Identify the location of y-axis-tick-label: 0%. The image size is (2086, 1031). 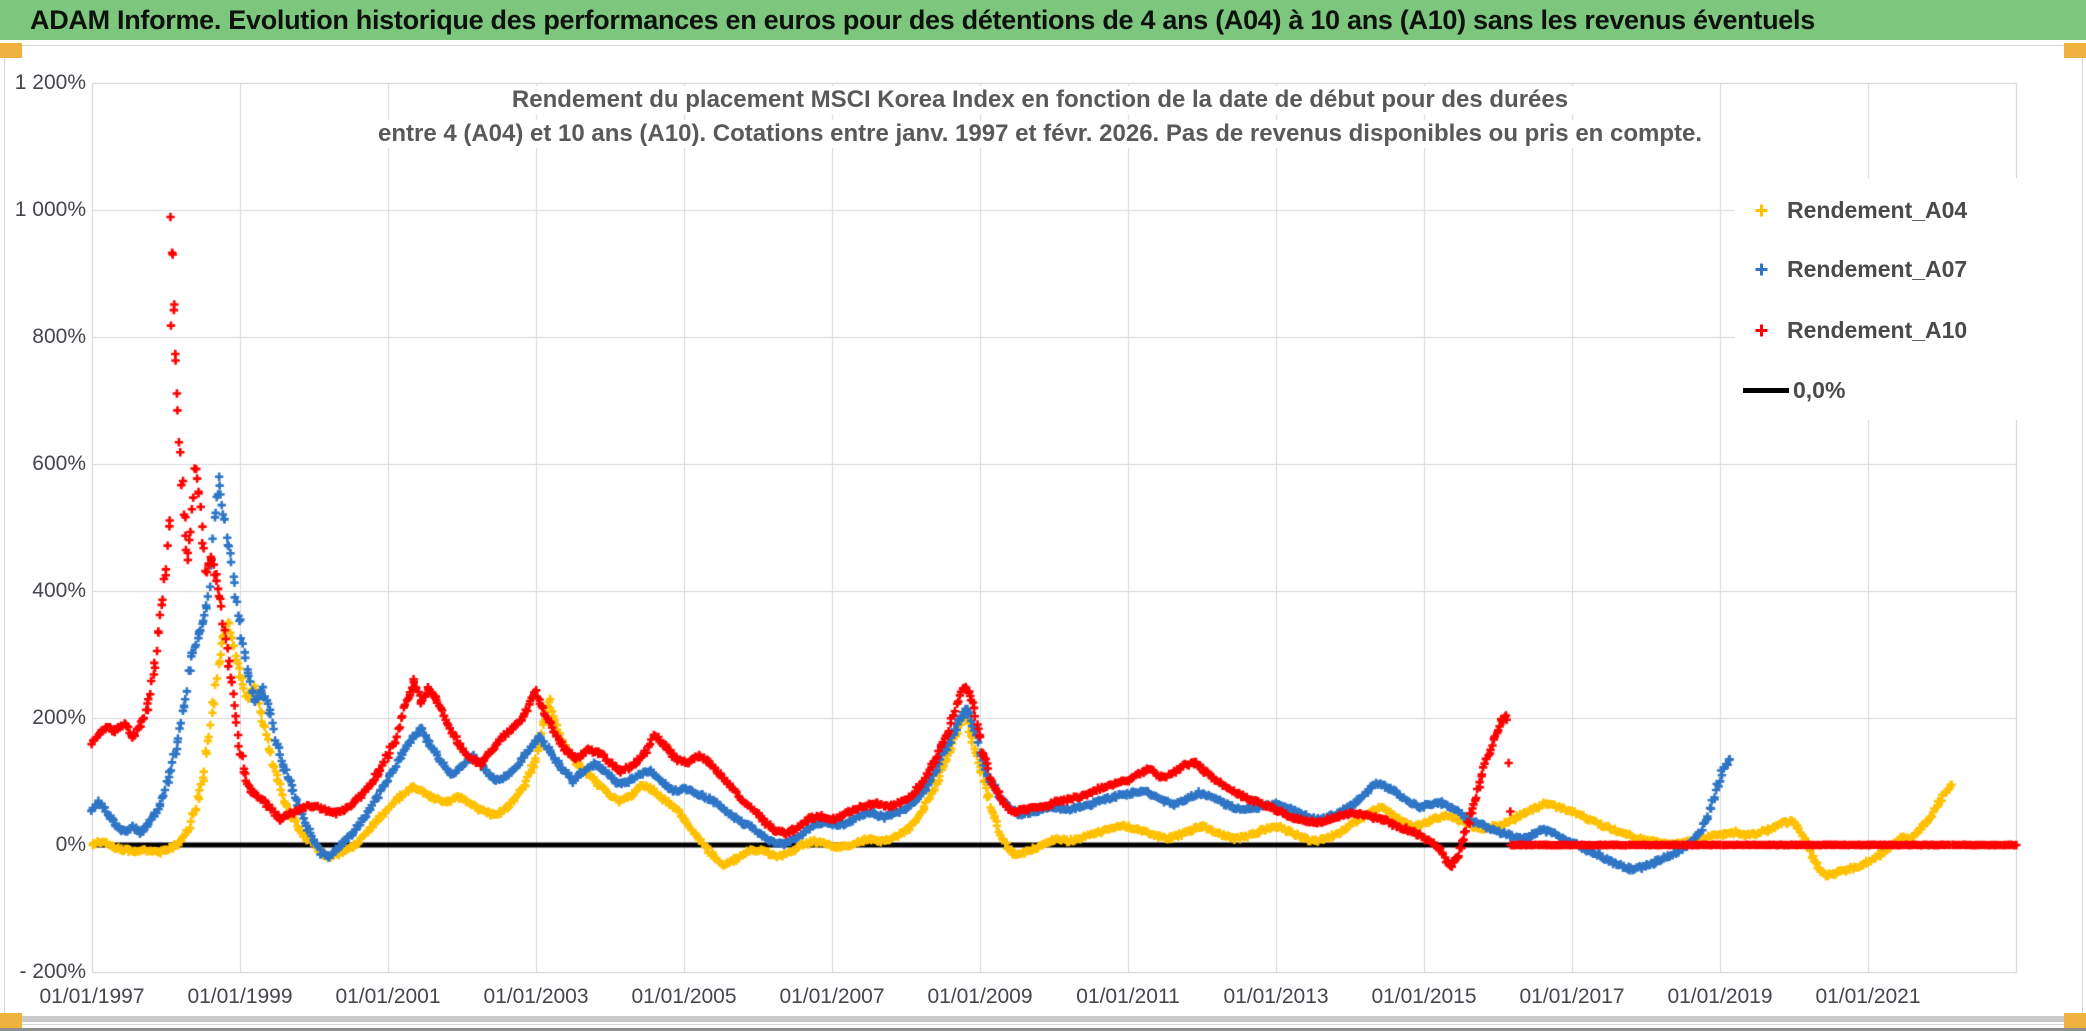
(70, 844).